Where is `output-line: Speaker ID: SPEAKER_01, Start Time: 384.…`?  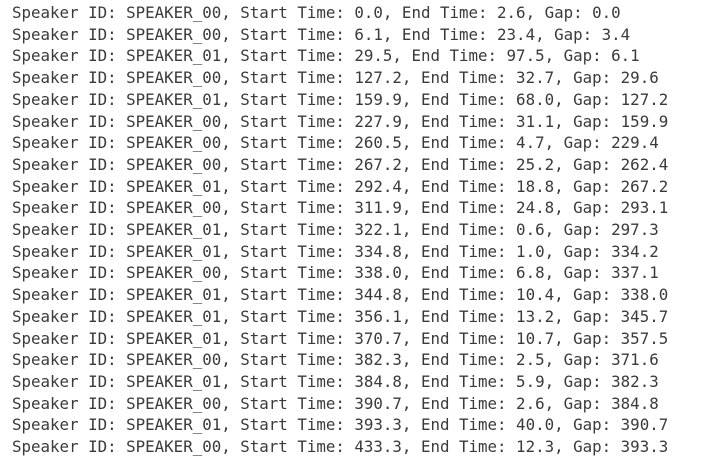
output-line: Speaker ID: SPEAKER_01, Start Time: 384.… is located at coordinates (335, 381).